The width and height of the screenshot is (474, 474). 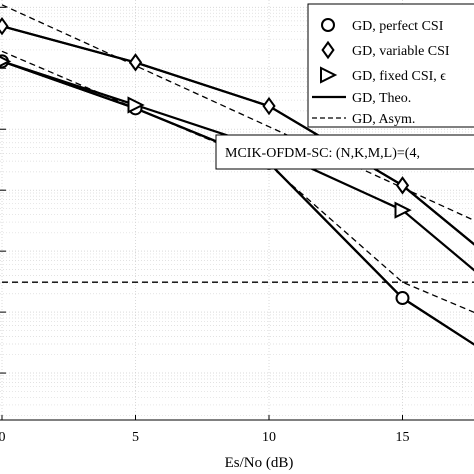 What do you see at coordinates (329, 75) in the screenshot?
I see `legend-marker-gd-fixed-csi` at bounding box center [329, 75].